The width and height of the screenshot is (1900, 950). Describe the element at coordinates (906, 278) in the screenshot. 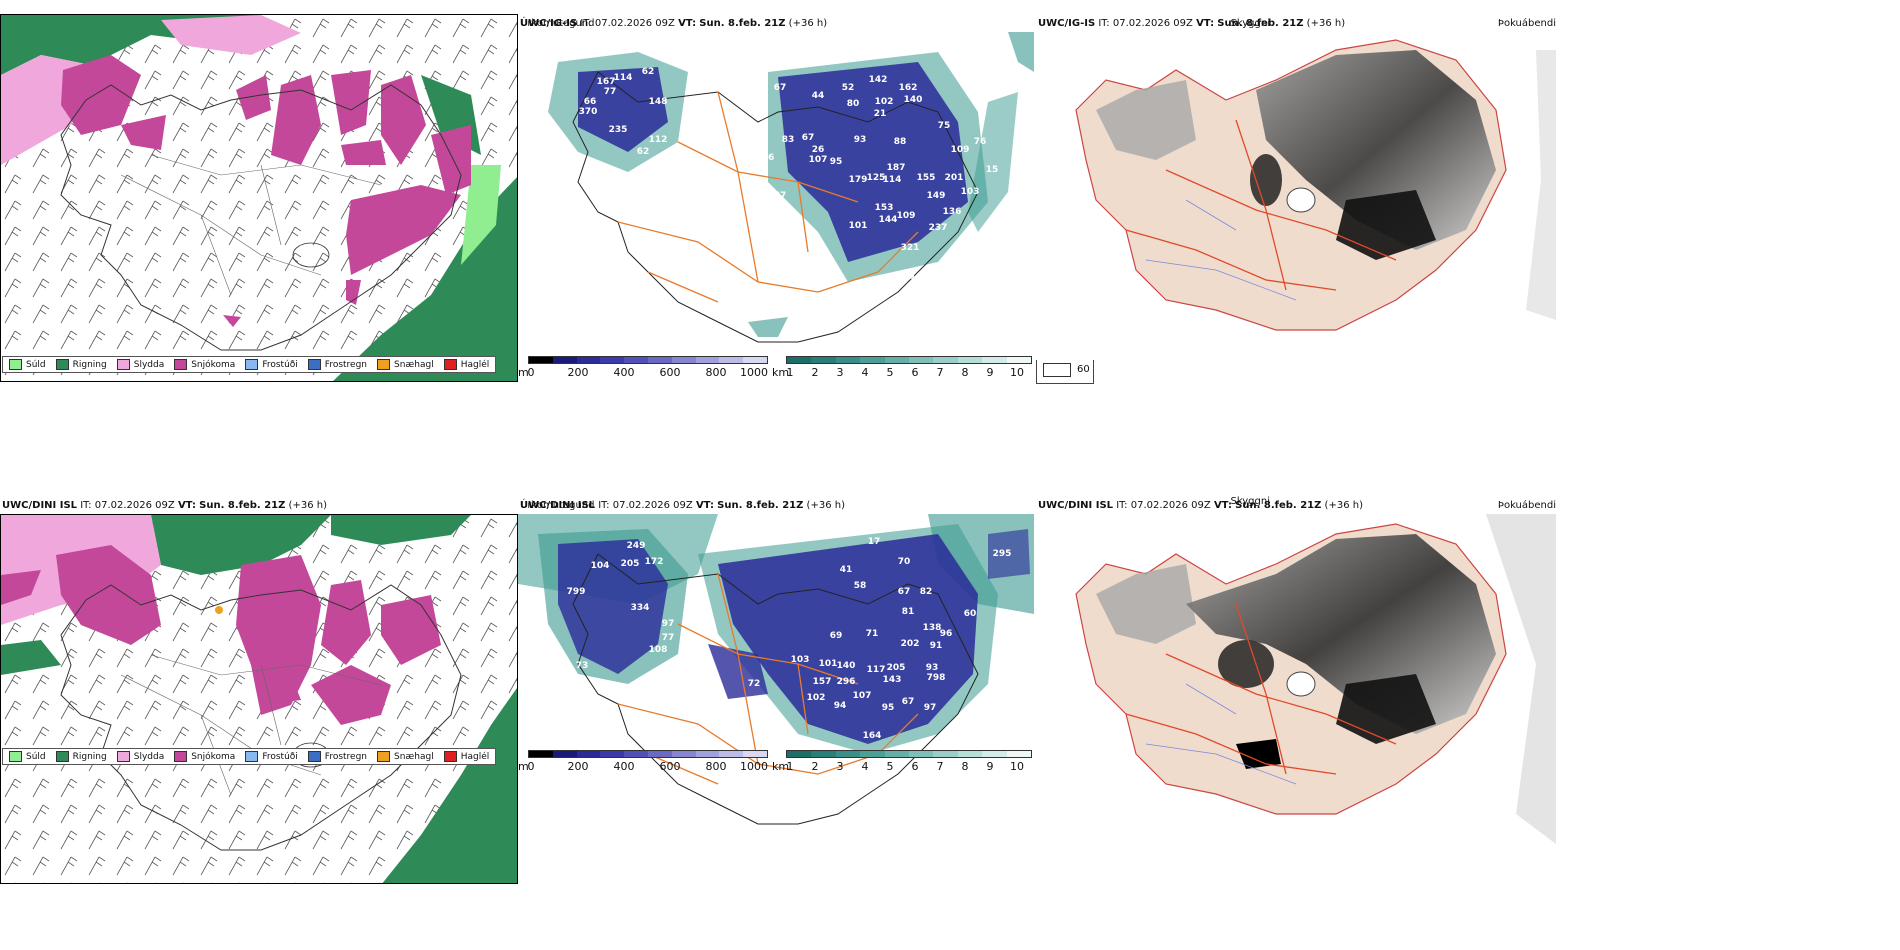

I see `cloud-base-label: 184` at that location.